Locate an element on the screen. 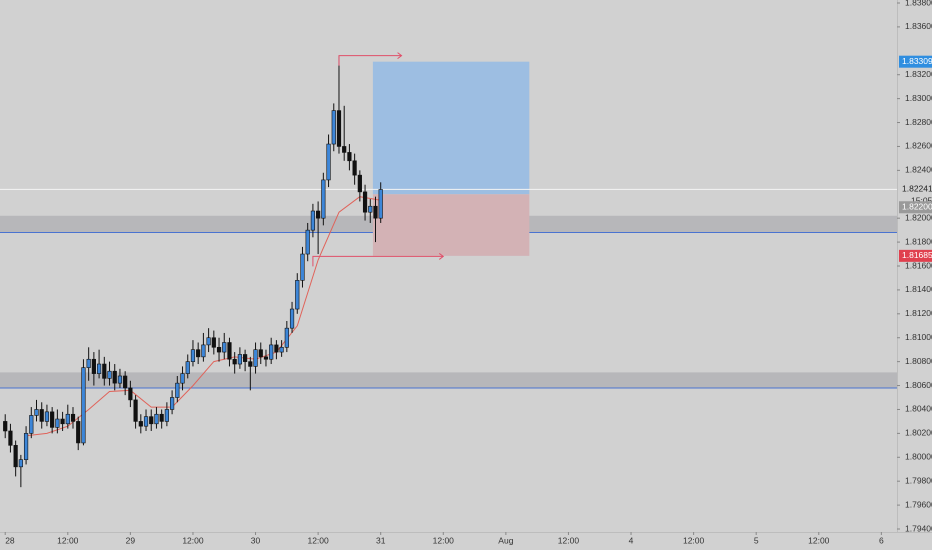 The image size is (932, 550). last-price-badge is located at coordinates (915, 189).